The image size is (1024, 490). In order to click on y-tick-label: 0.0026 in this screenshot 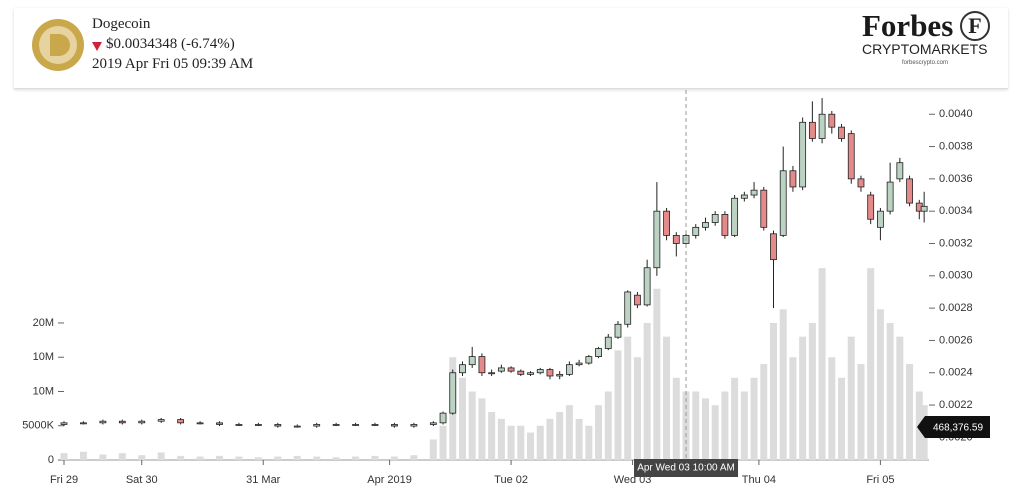, I will do `click(956, 340)`.